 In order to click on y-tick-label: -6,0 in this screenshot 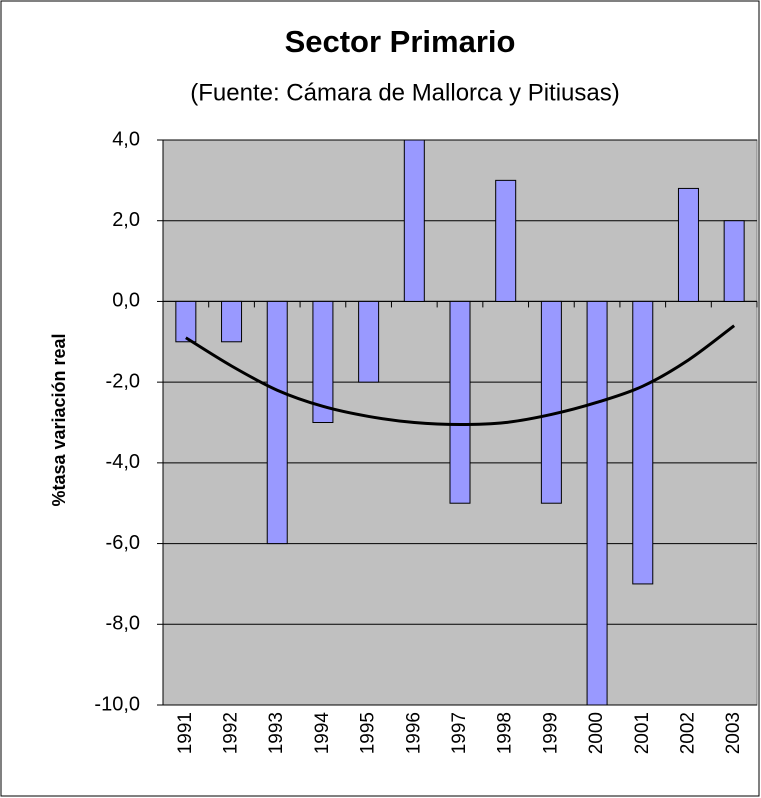, I will do `click(123, 543)`.